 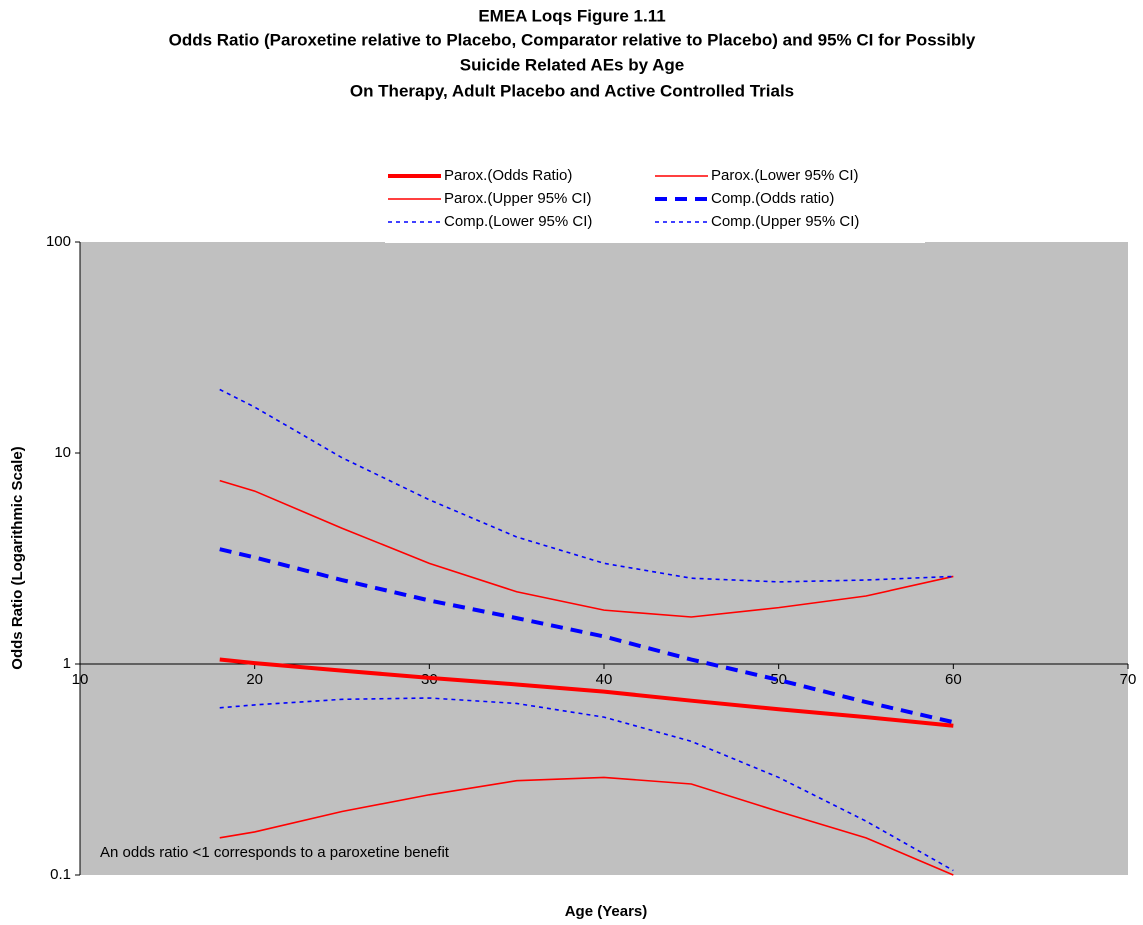 I want to click on legend-label: Parox.(Lower 95% CI), so click(x=785, y=175).